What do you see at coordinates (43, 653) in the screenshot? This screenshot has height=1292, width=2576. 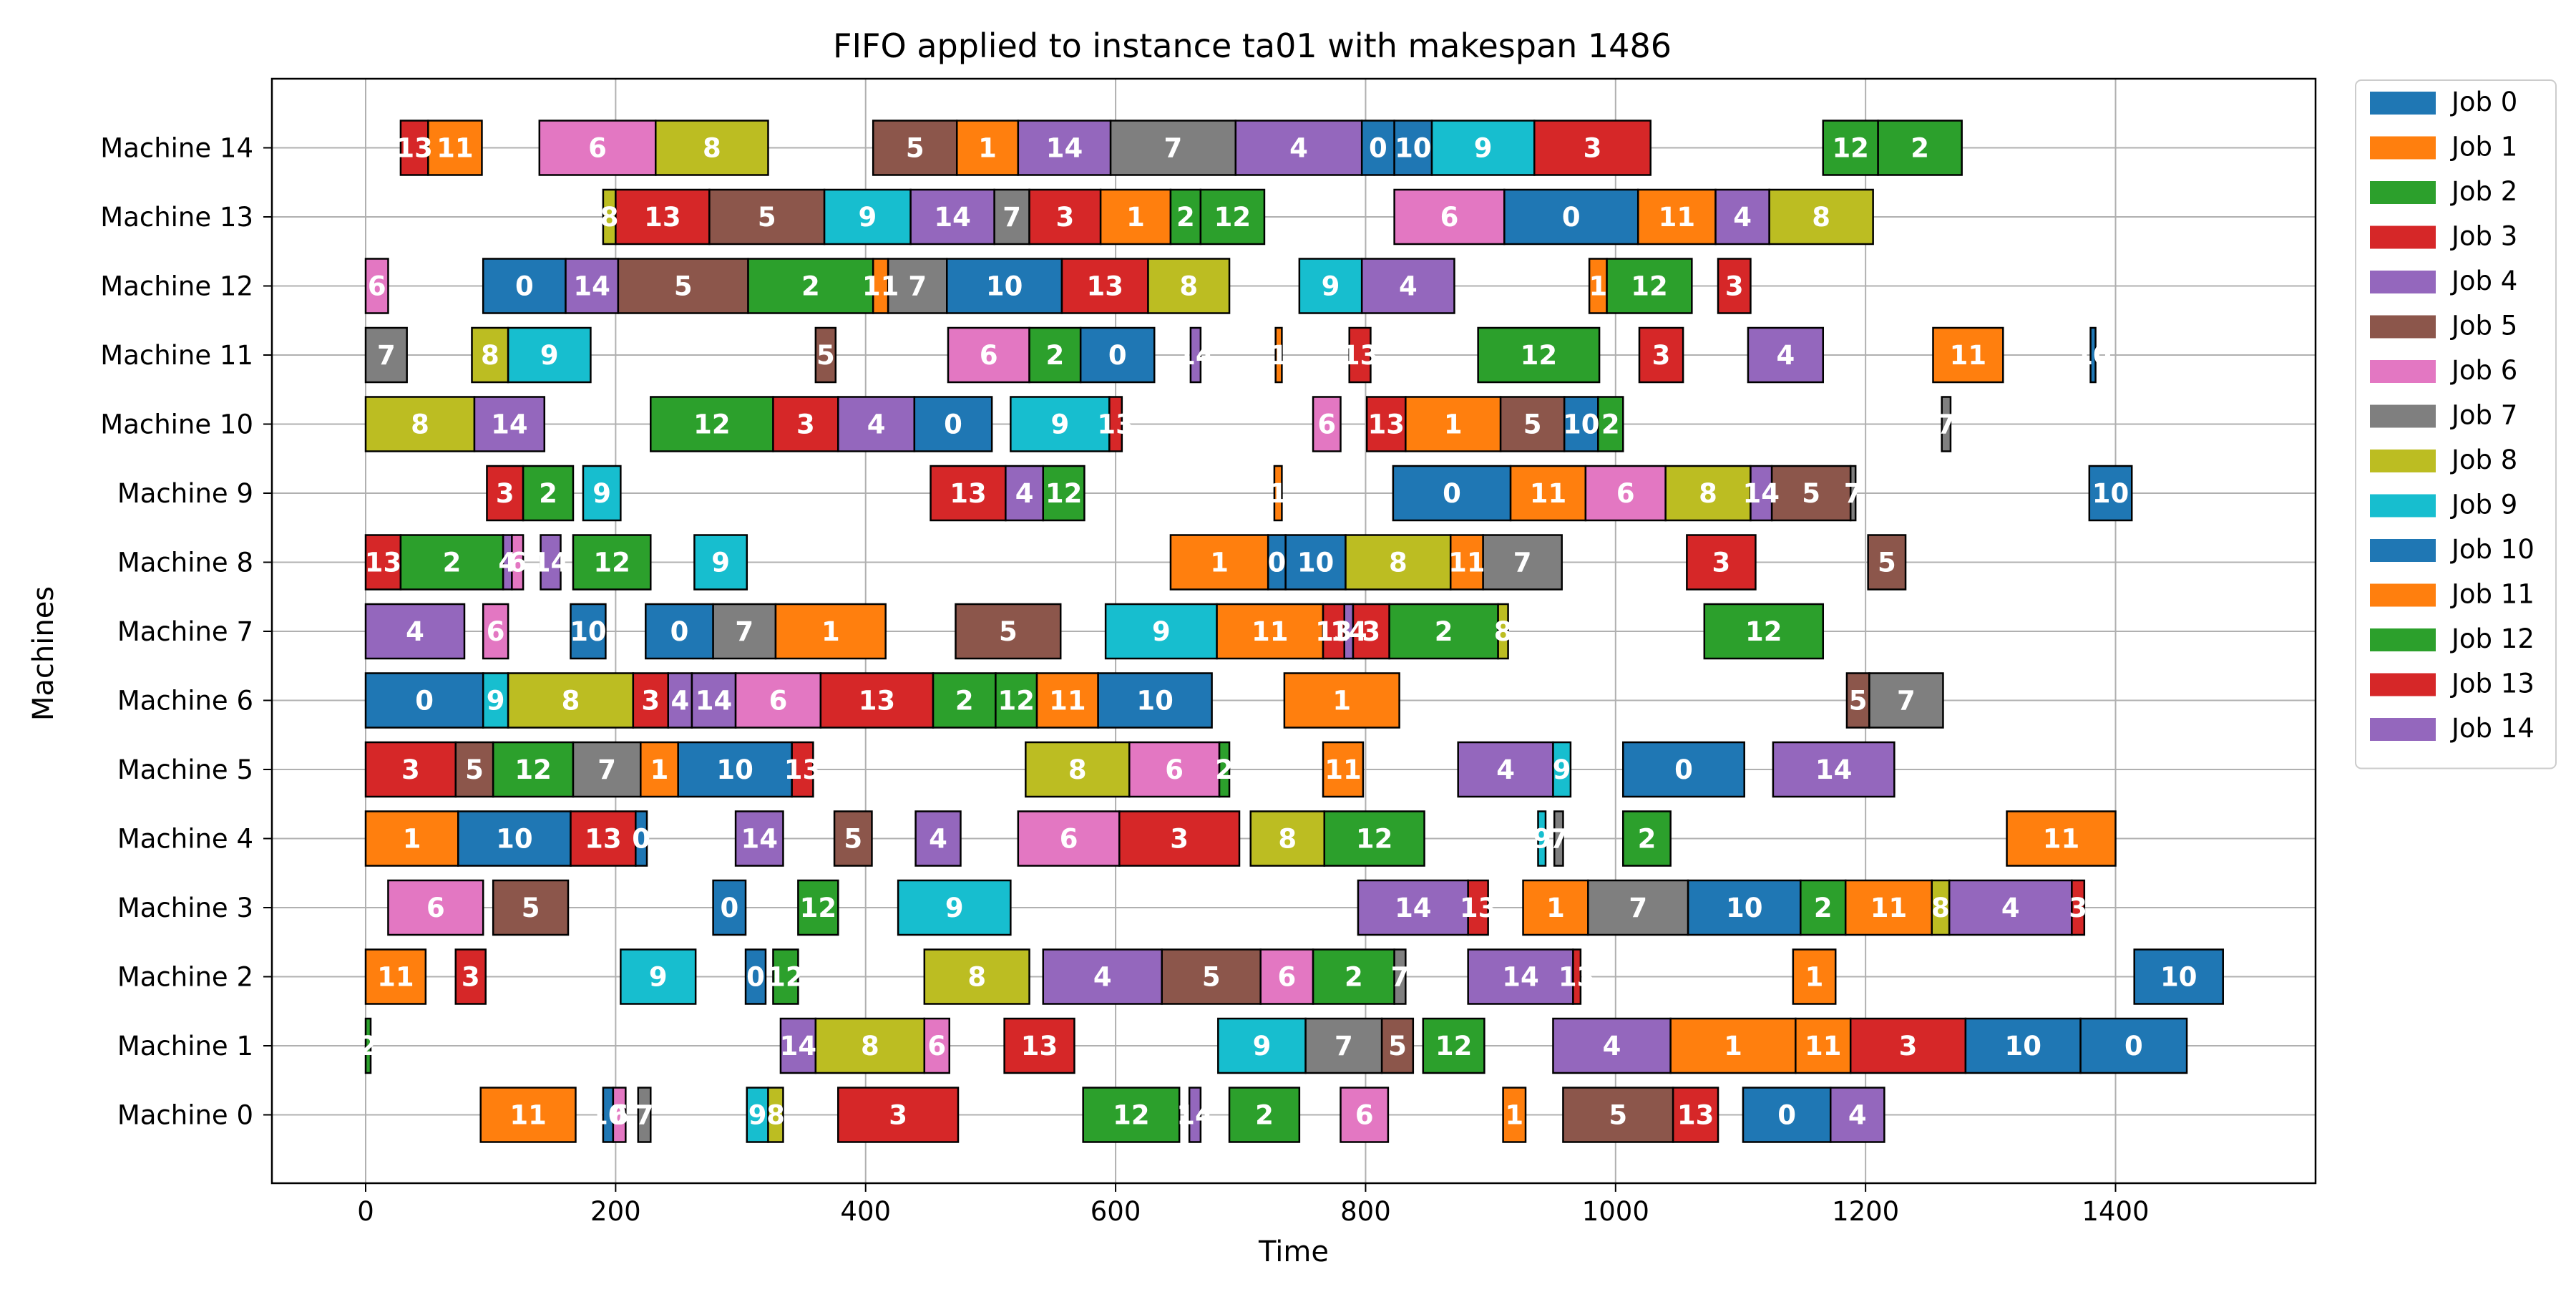 I see `y-axis-label: Machines` at bounding box center [43, 653].